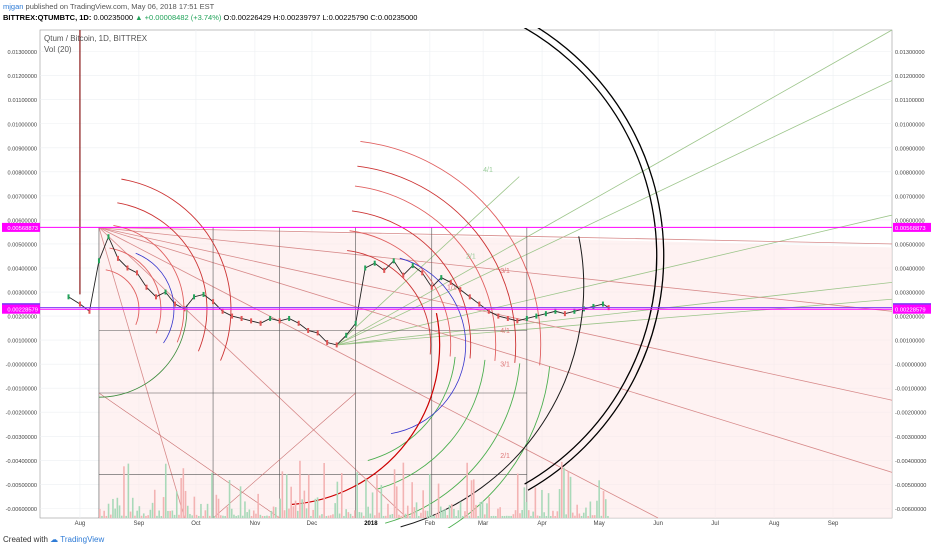 The image size is (932, 550). What do you see at coordinates (411, 408) in the screenshot?
I see `gann-arc-green-late` at bounding box center [411, 408].